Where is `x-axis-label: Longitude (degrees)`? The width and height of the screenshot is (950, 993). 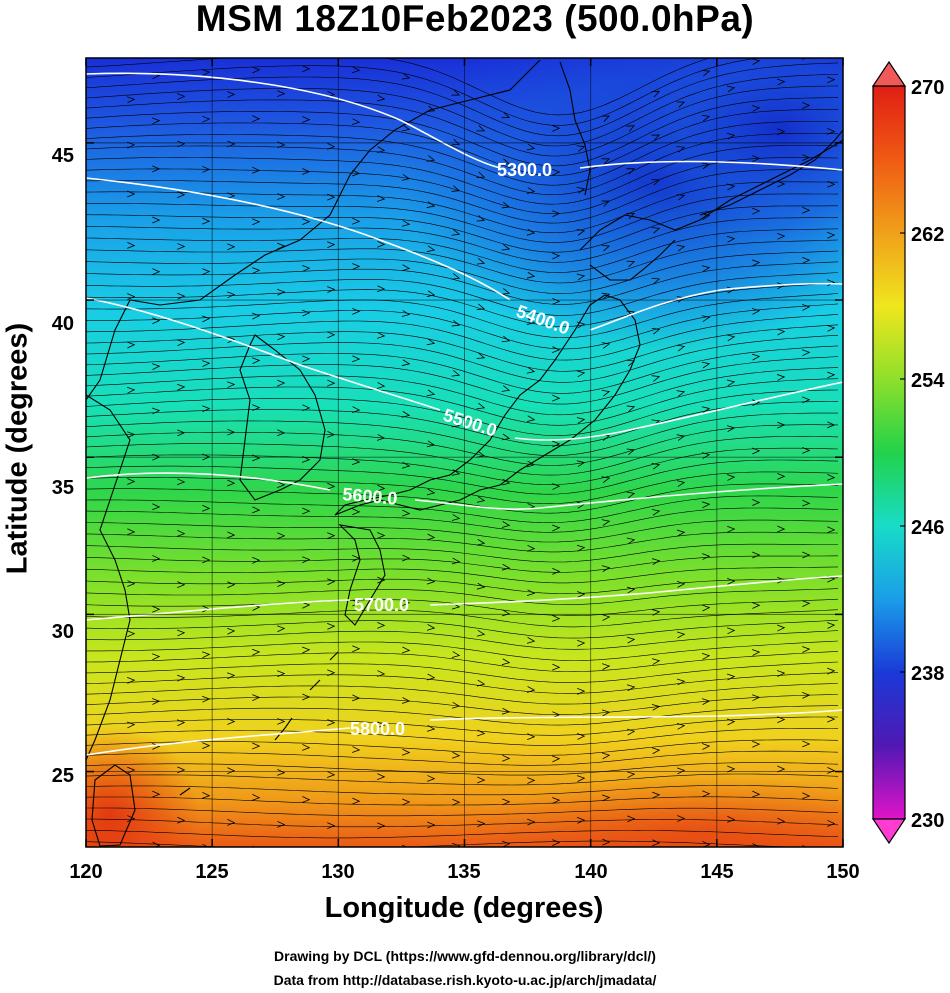
x-axis-label: Longitude (degrees) is located at coordinates (464, 908).